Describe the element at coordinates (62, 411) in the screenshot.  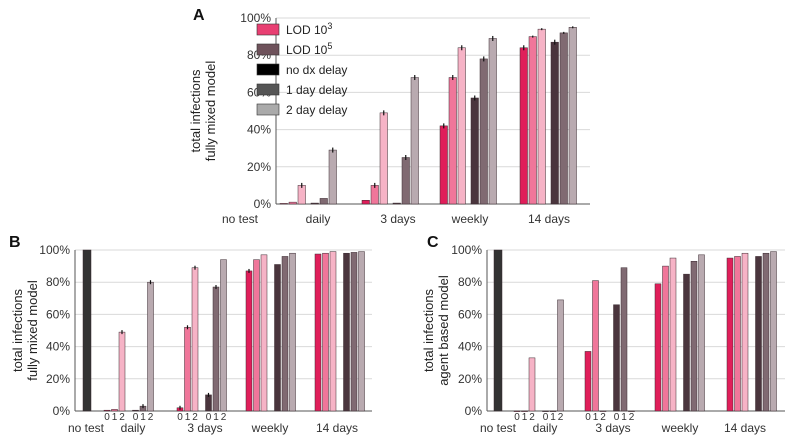
I see `panel-b-ytick-label: 0%` at that location.